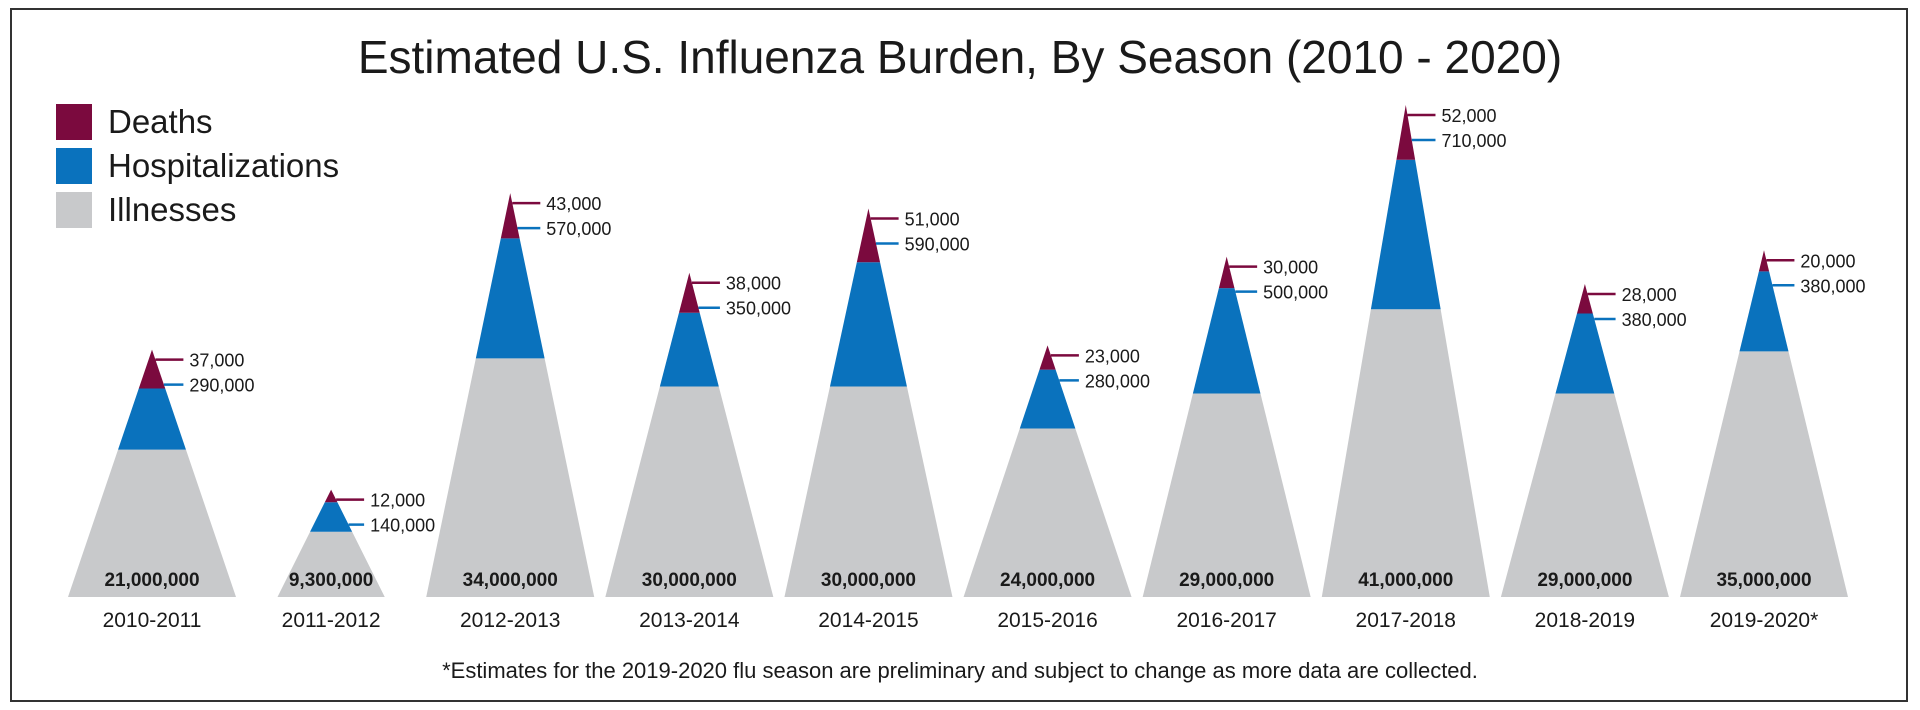 The width and height of the screenshot is (1920, 710). Describe the element at coordinates (1112, 356) in the screenshot. I see `death-label-5: 23,000` at that location.